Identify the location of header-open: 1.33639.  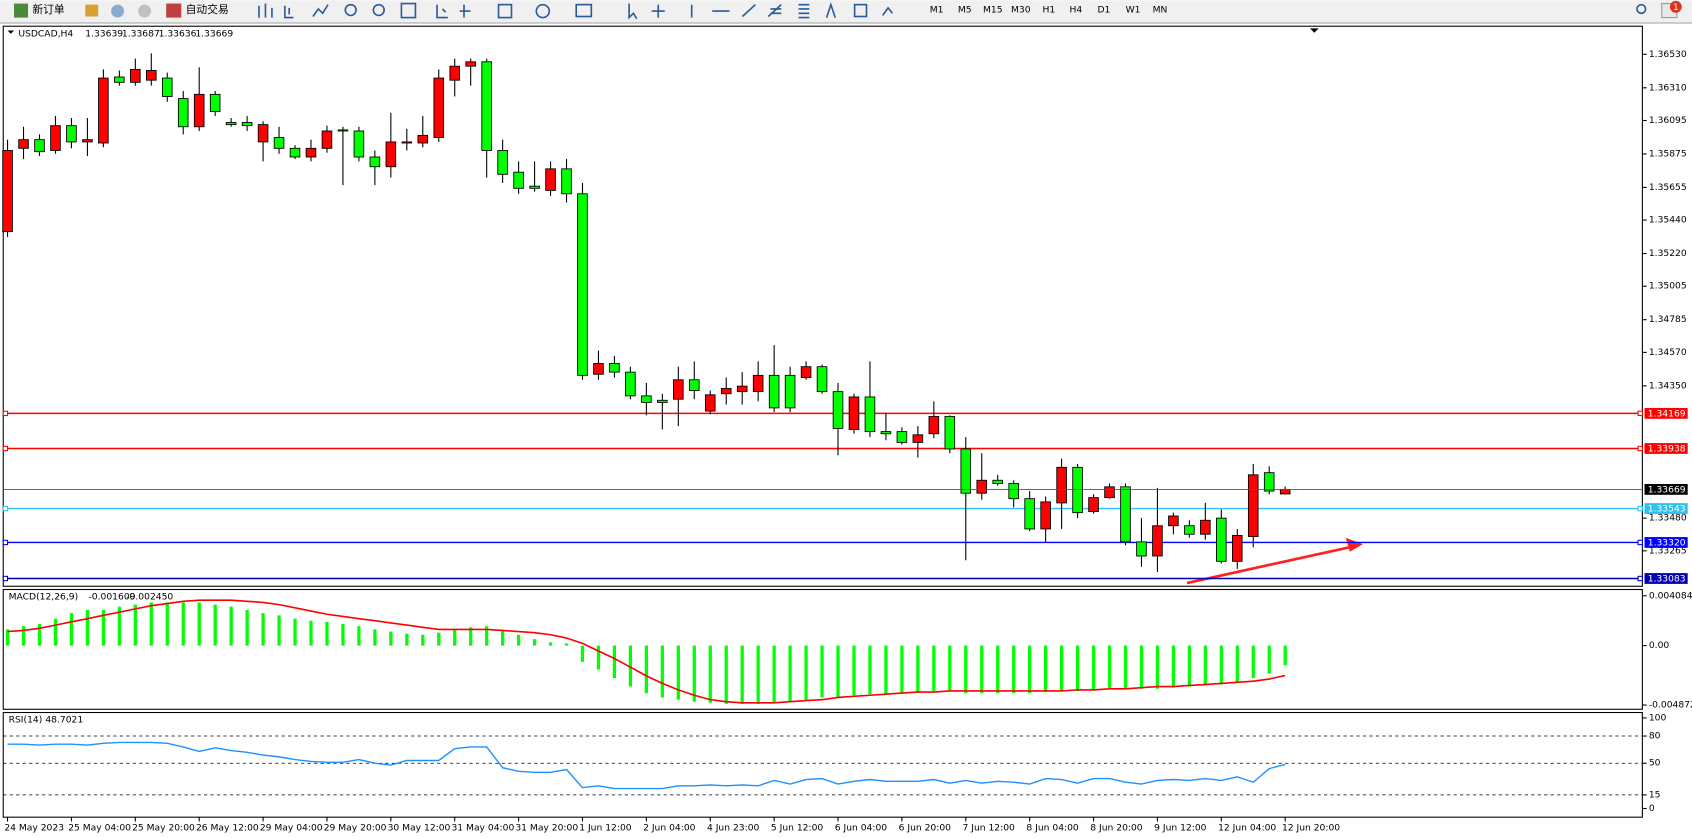
(104, 33).